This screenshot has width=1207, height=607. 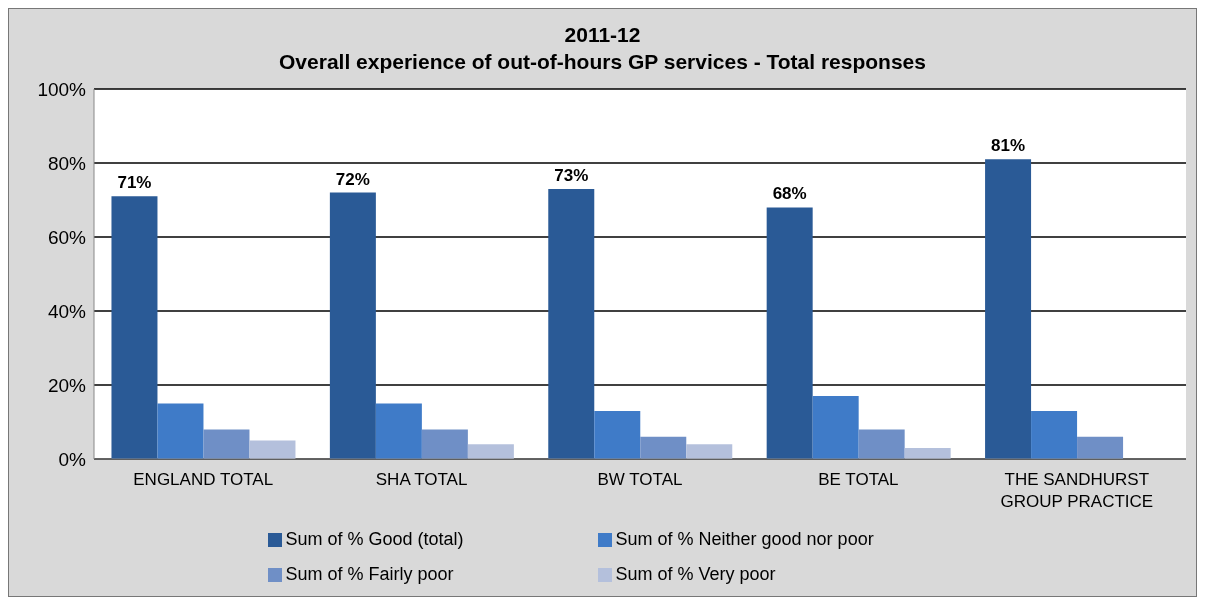 What do you see at coordinates (602, 62) in the screenshot?
I see `chart-subtitle: Overall experience of out-of-hours GP services - Total responses` at bounding box center [602, 62].